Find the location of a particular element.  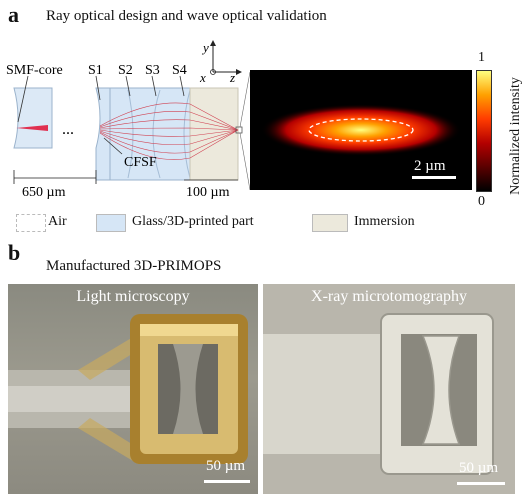

legend-swatch-air is located at coordinates (31, 223).